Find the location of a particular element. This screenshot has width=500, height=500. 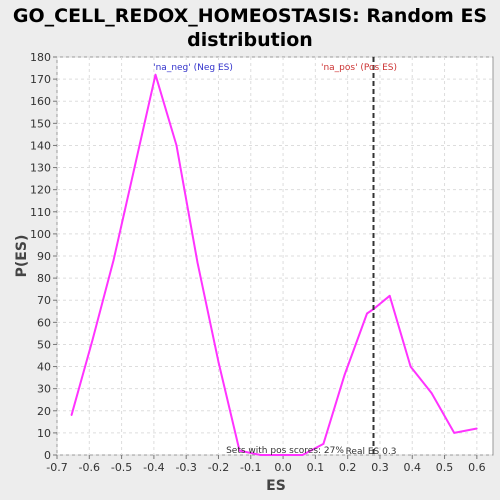

y-tick-label: 70 is located at coordinates (44, 300).